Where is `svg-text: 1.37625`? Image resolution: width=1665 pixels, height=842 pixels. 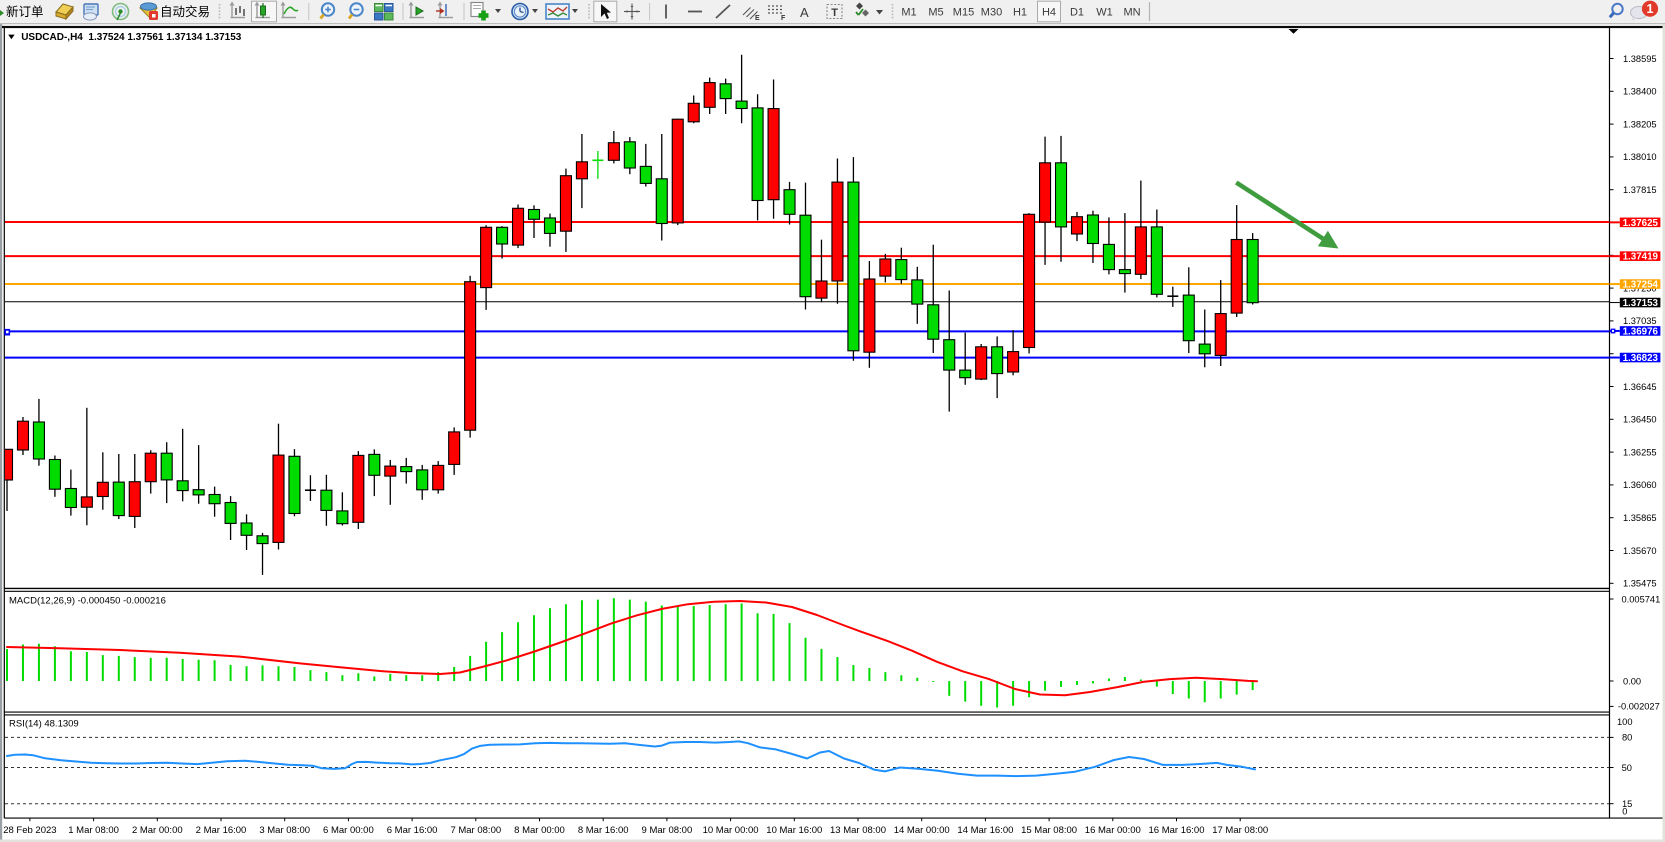
svg-text: 1.37625 is located at coordinates (1641, 223).